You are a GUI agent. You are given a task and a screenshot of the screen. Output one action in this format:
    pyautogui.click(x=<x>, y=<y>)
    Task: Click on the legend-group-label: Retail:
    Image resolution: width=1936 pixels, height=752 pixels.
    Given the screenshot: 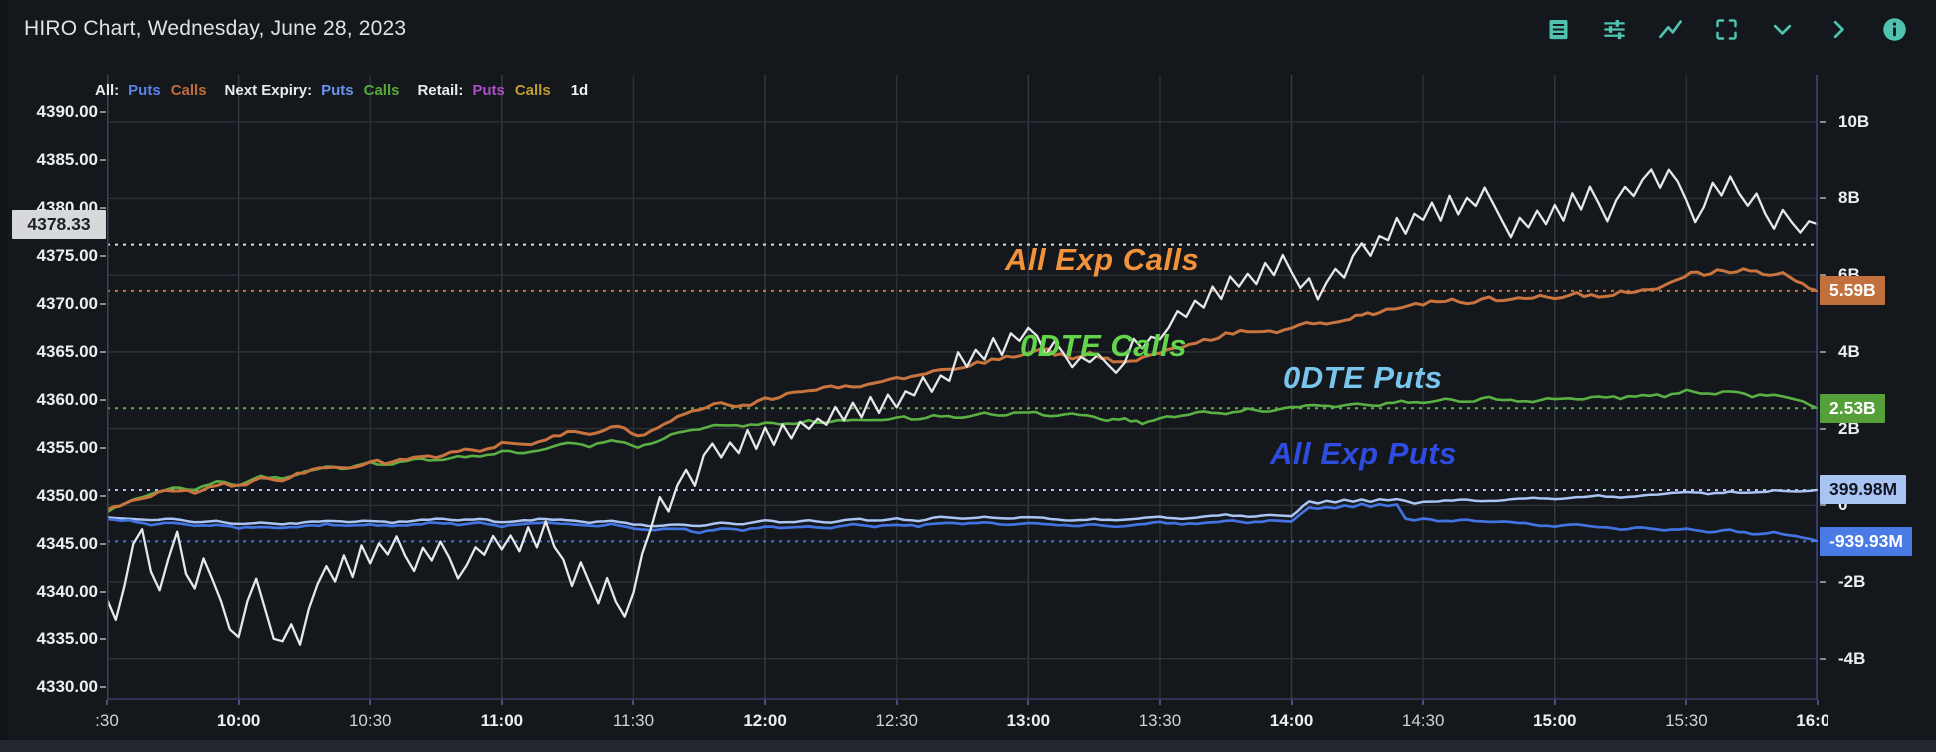 What is the action you would take?
    pyautogui.click(x=440, y=90)
    